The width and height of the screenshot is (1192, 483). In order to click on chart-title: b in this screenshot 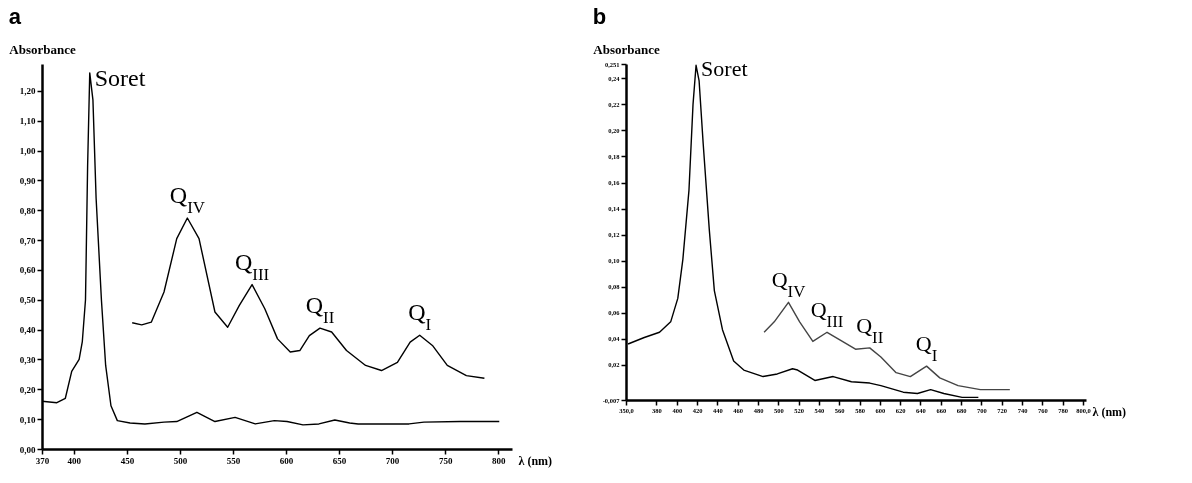, I will do `click(599, 16)`.